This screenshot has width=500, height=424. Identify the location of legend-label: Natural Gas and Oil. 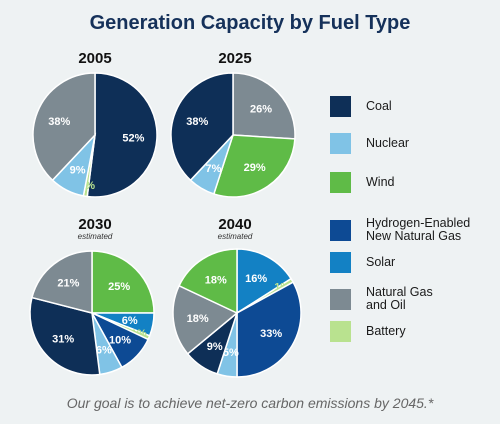
(399, 298).